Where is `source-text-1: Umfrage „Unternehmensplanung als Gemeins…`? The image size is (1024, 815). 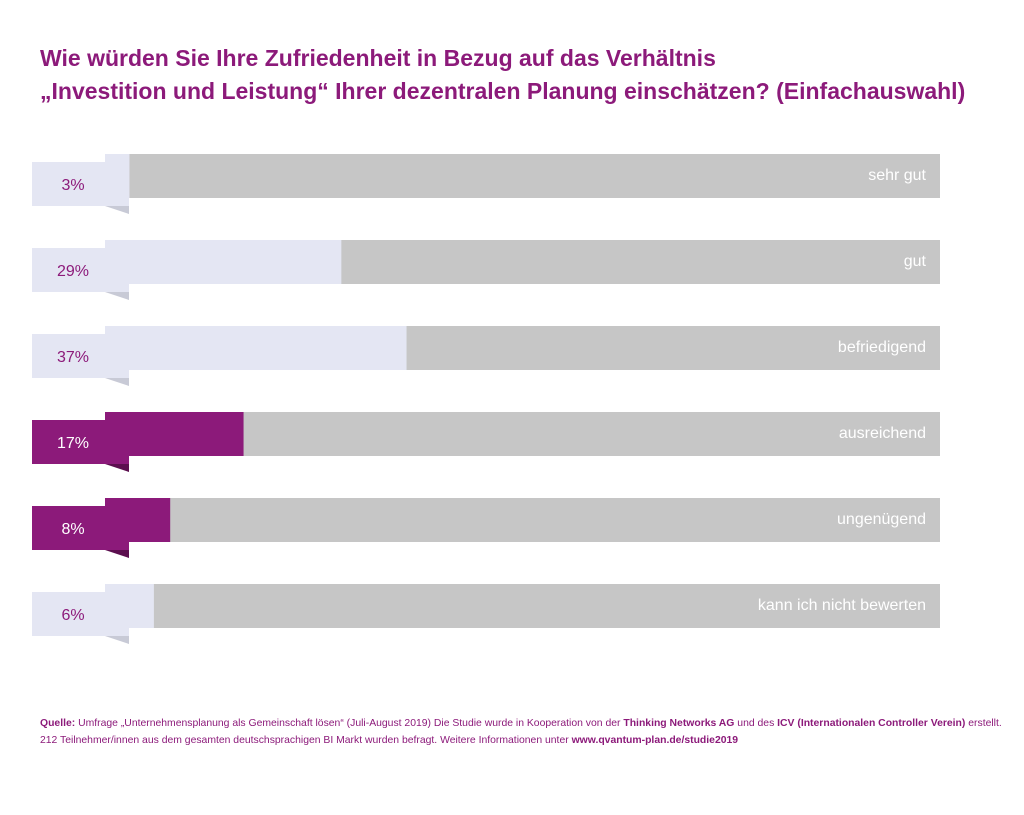 source-text-1: Umfrage „Unternehmensplanung als Gemeins… is located at coordinates (349, 723).